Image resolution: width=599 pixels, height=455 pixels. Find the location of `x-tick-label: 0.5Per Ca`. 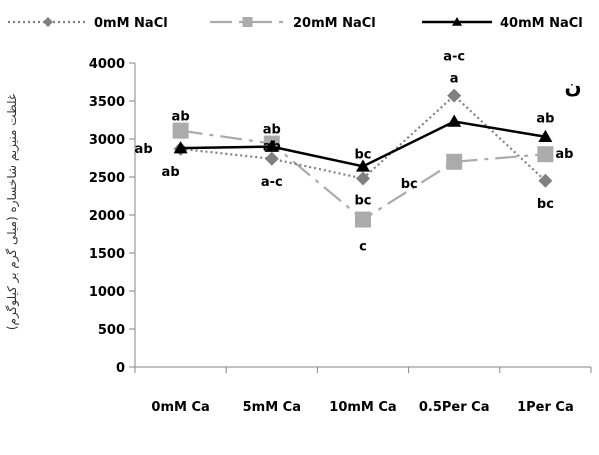

x-tick-label: 0.5Per Ca is located at coordinates (454, 407).